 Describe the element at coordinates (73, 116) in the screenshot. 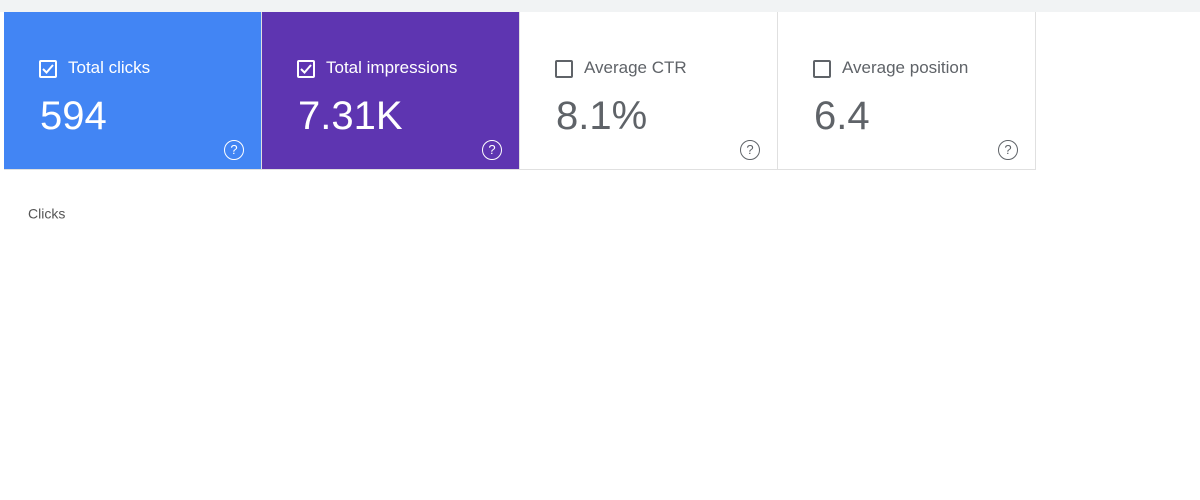

I see `metric-value: 594` at that location.